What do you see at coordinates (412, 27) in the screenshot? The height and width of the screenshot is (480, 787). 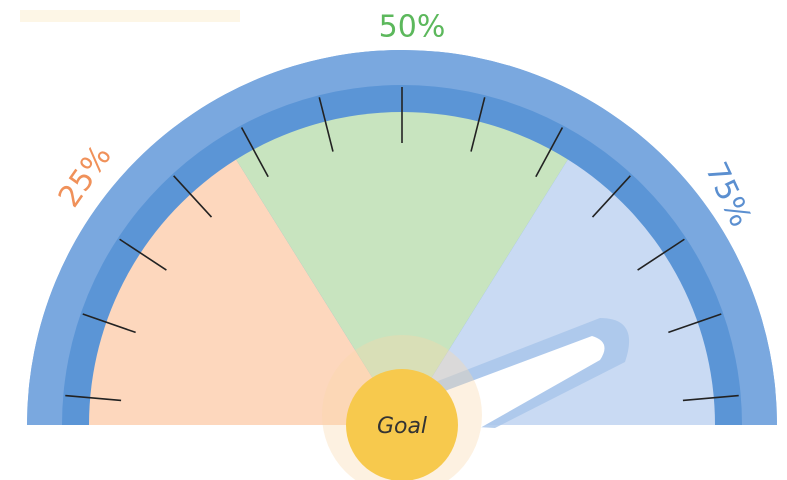 I see `label-50: 50%` at bounding box center [412, 27].